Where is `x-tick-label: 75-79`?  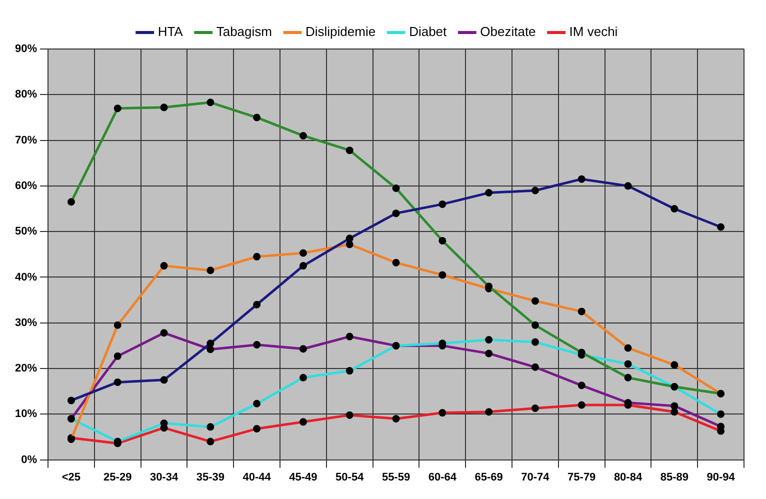
x-tick-label: 75-79 is located at coordinates (582, 477).